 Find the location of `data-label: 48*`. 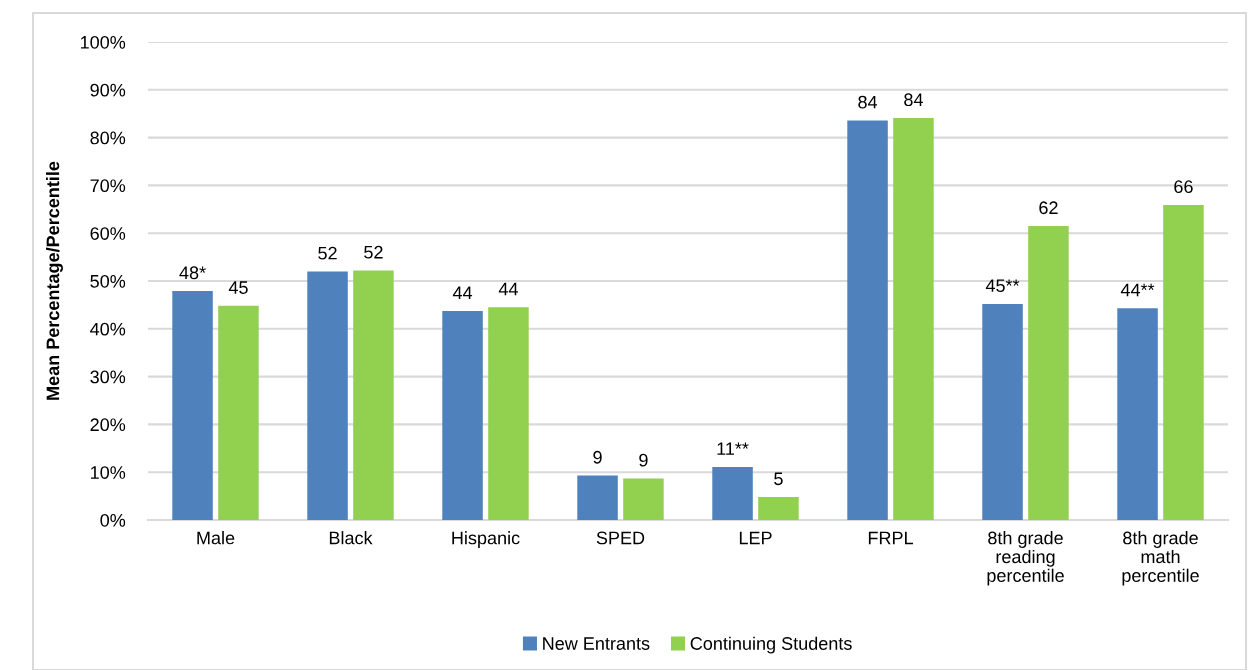

data-label: 48* is located at coordinates (192, 273).